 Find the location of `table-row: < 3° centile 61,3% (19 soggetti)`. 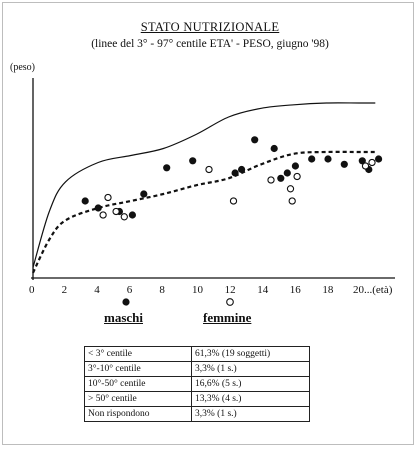

table-row: < 3° centile 61,3% (19 soggetti) is located at coordinates (197, 354).